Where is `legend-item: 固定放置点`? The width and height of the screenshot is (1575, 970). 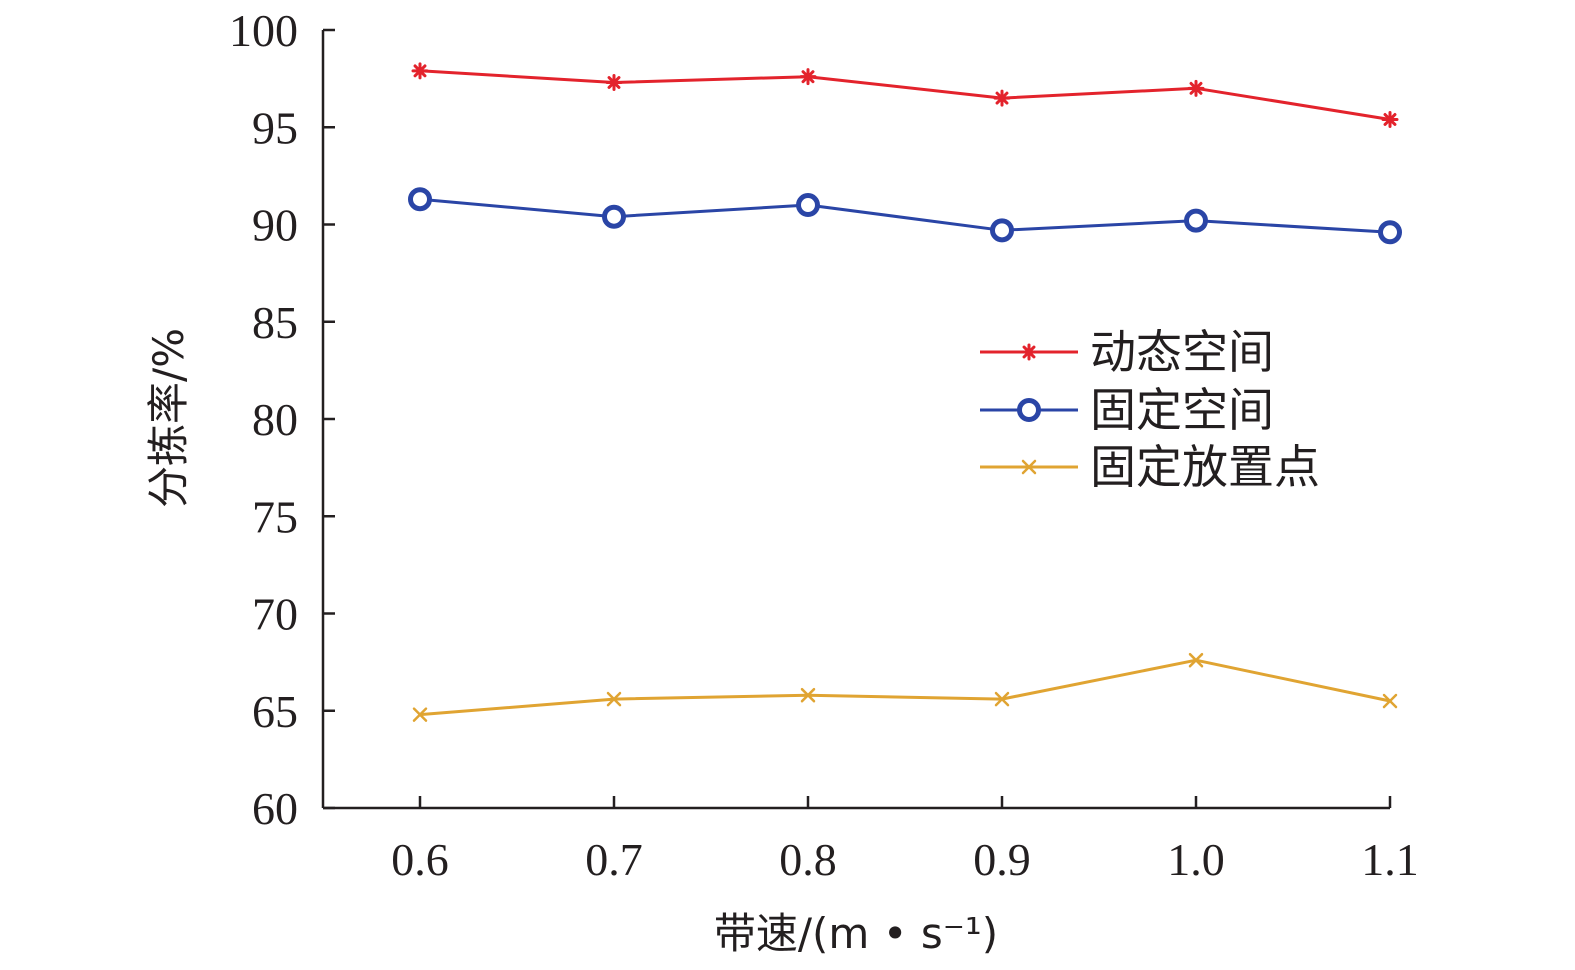 legend-item: 固定放置点 is located at coordinates (1150, 467).